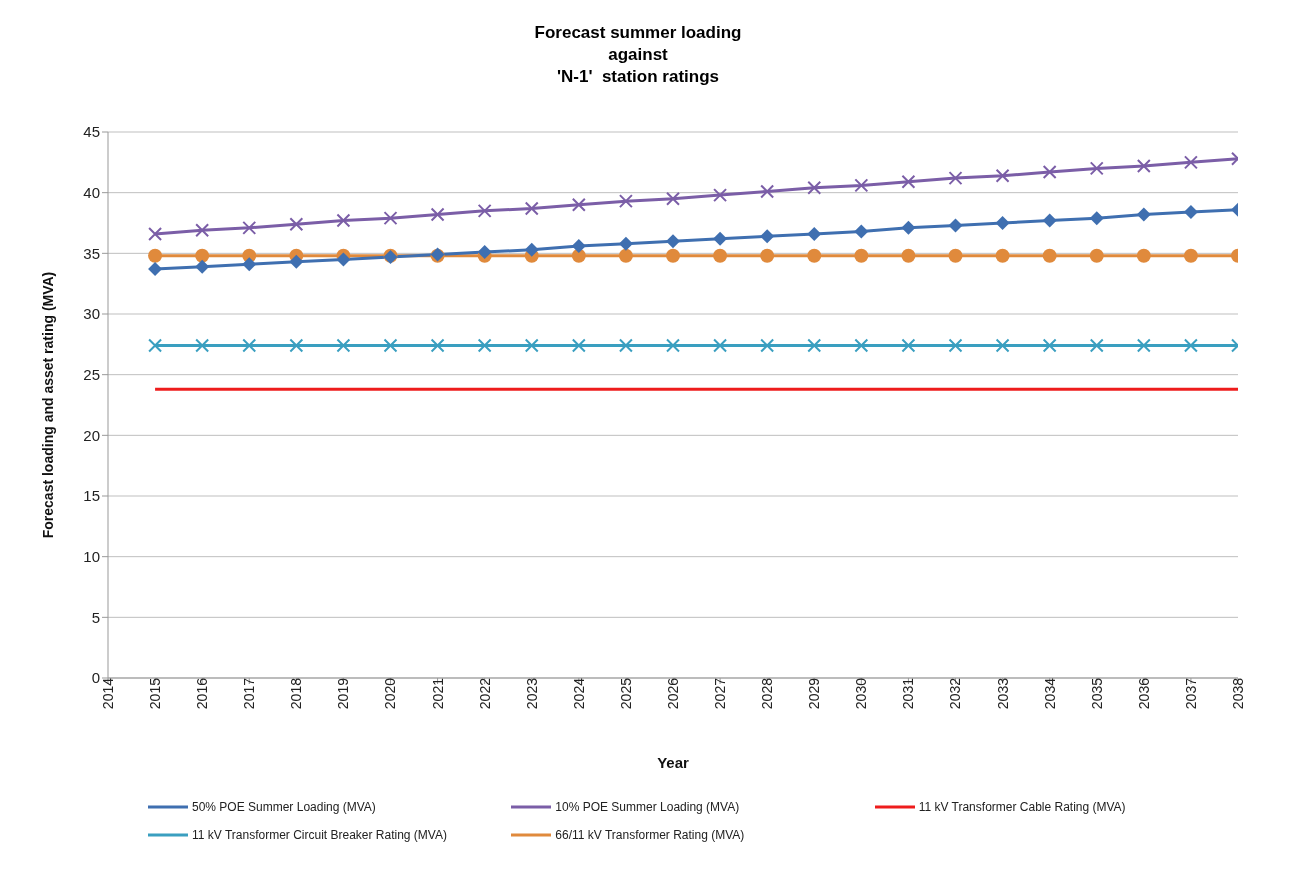 This screenshot has height=871, width=1291. I want to click on y-tick-label: 20, so click(91, 435).